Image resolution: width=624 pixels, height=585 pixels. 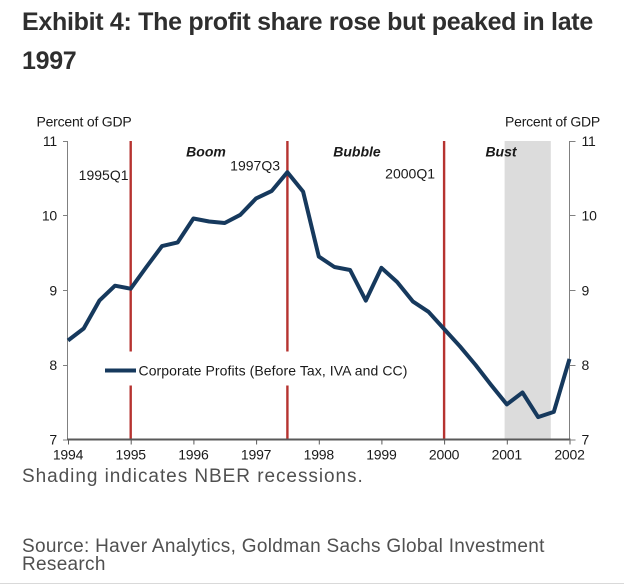 What do you see at coordinates (357, 152) in the screenshot?
I see `svg-text: Bubble` at bounding box center [357, 152].